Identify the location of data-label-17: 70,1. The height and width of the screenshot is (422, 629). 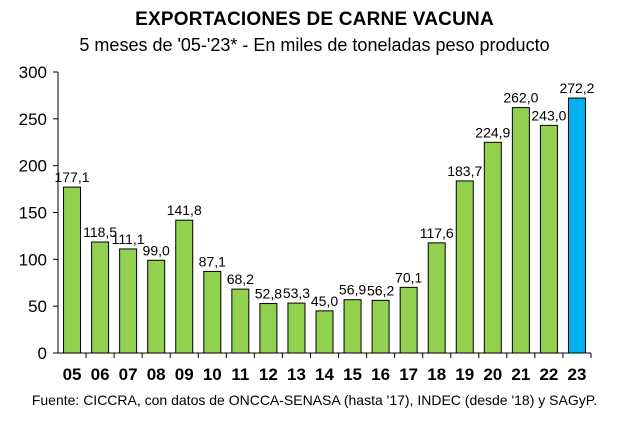
(408, 277).